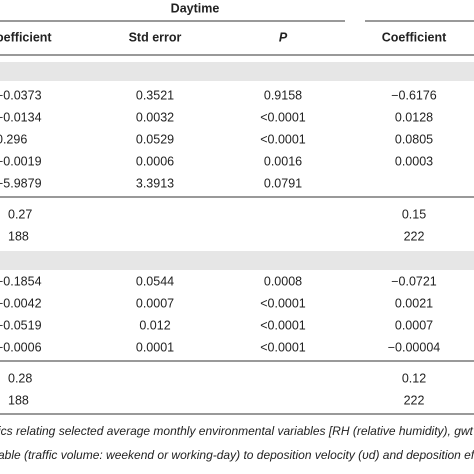  Describe the element at coordinates (414, 117) in the screenshot. I see `cell: 0.0128` at that location.